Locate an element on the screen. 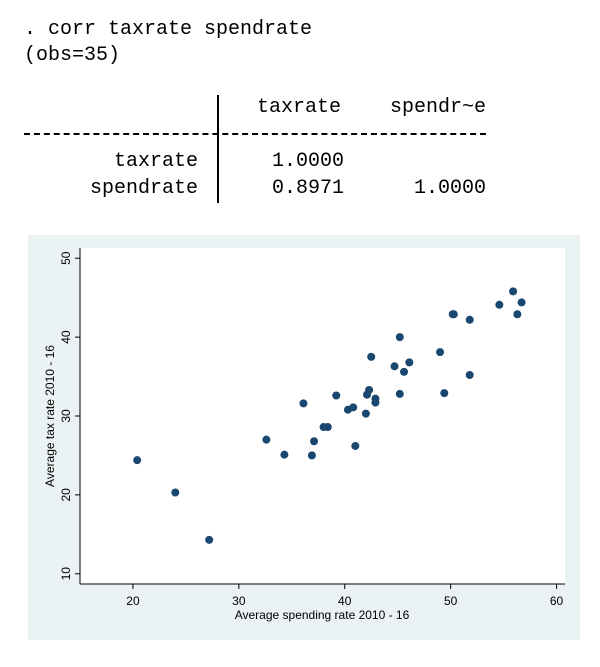  x-tick-label: 50 is located at coordinates (451, 601).